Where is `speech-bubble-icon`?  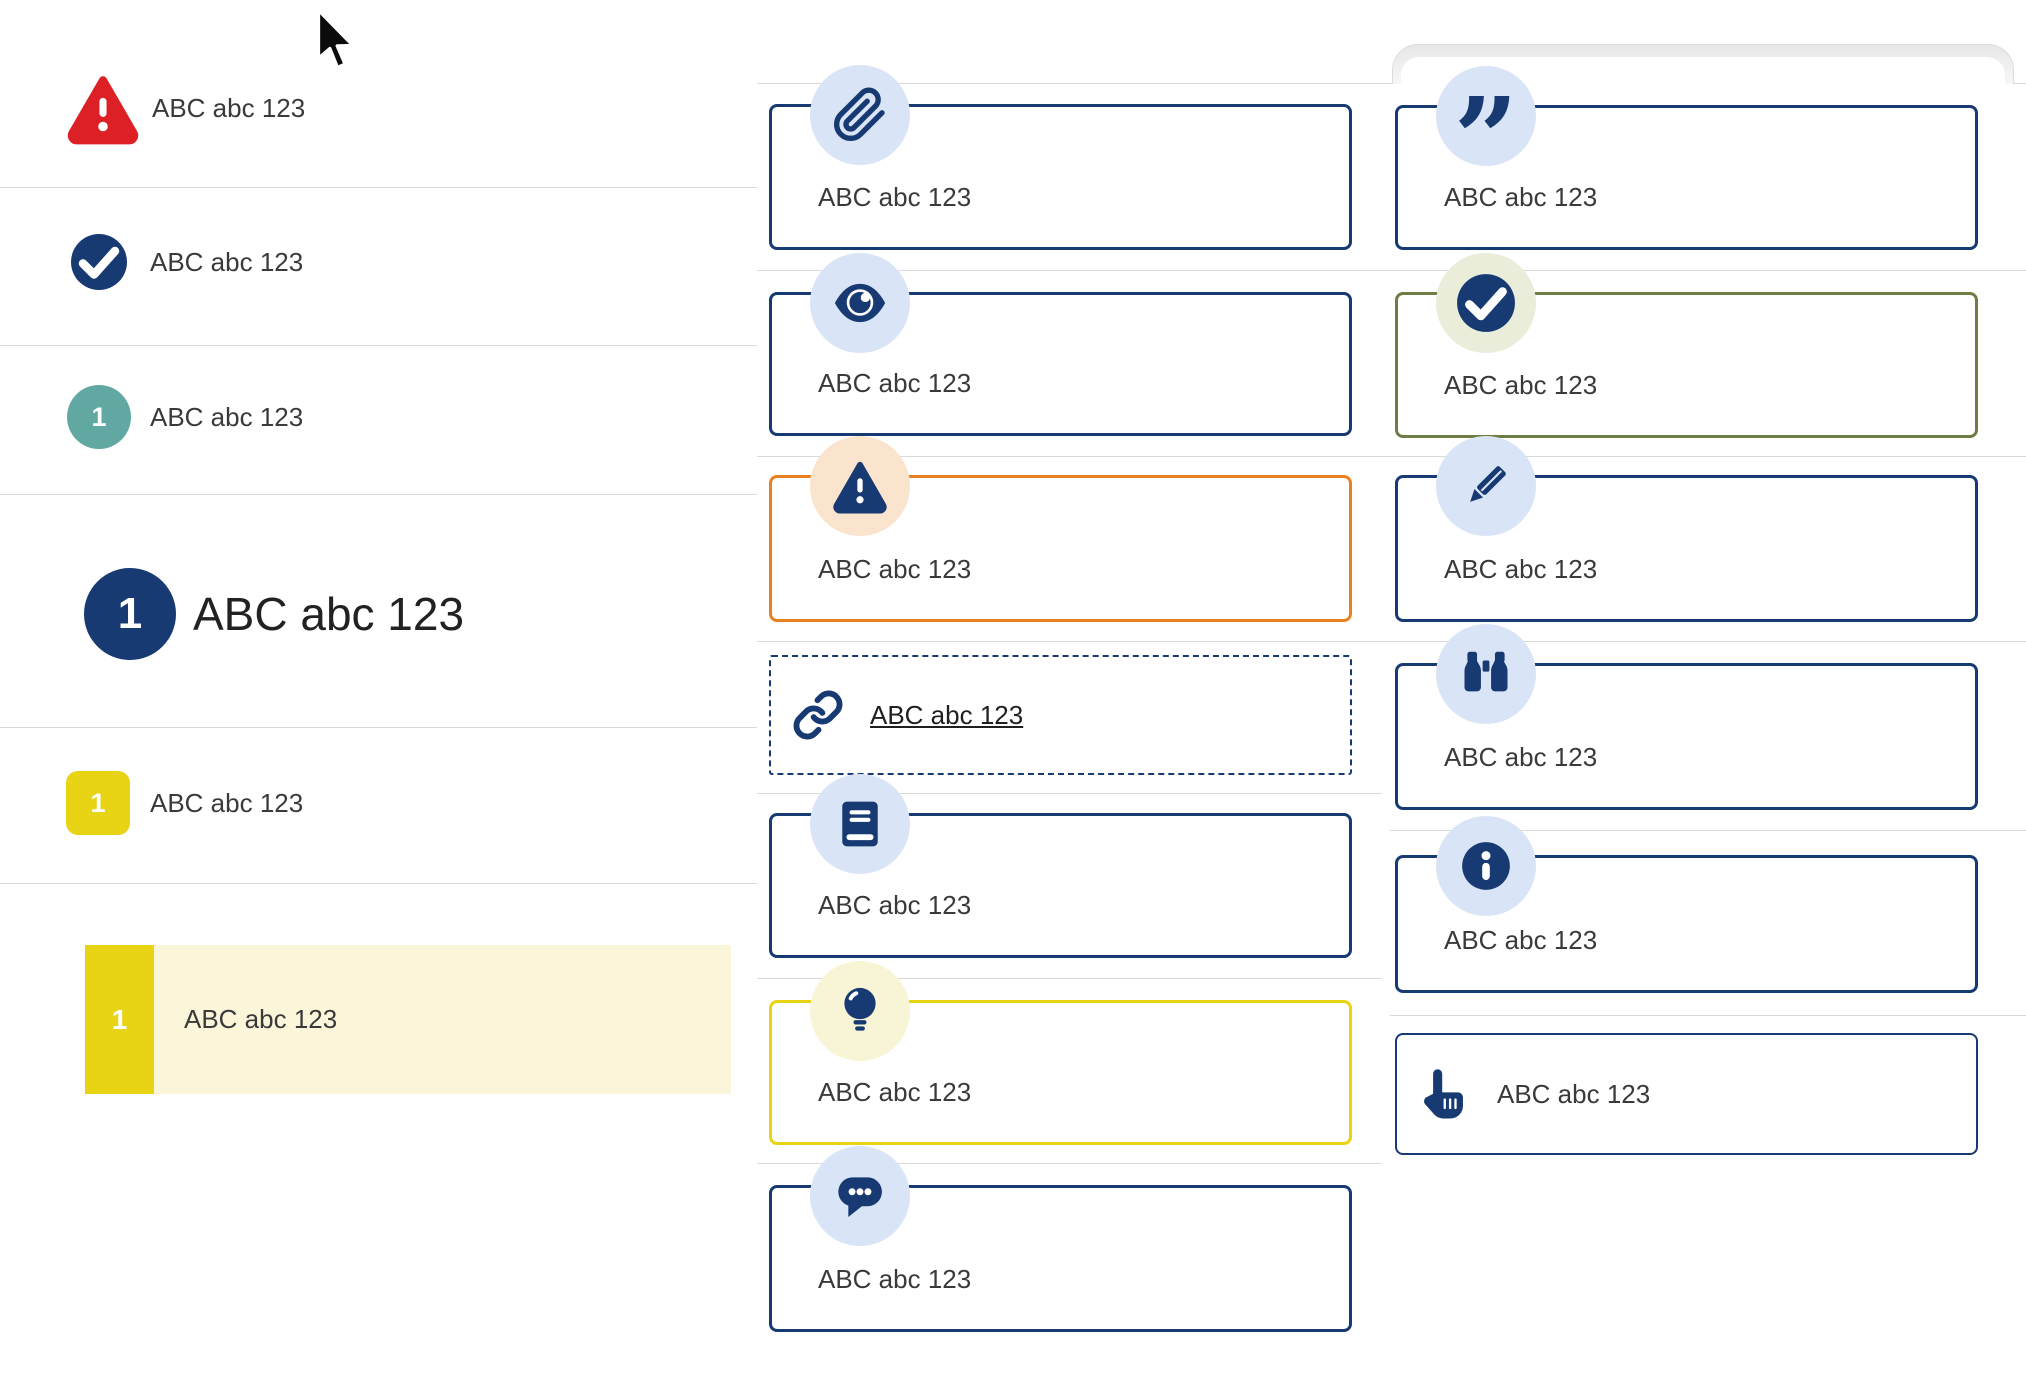 speech-bubble-icon is located at coordinates (860, 1196).